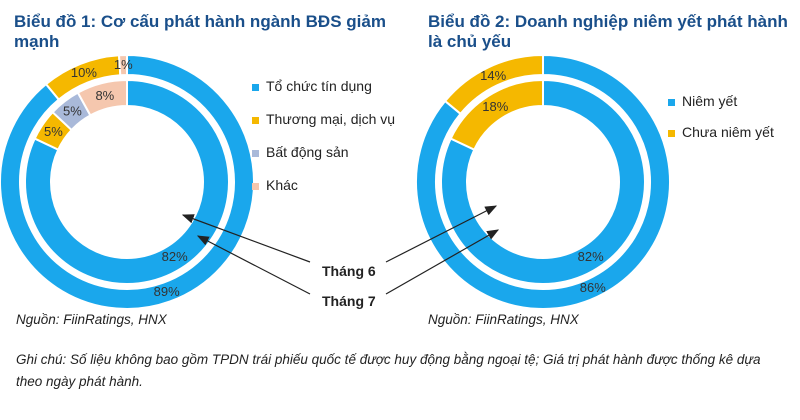 Image resolution: width=800 pixels, height=420 pixels. Describe the element at coordinates (246, 238) in the screenshot. I see `arrow-june-chart1` at that location.